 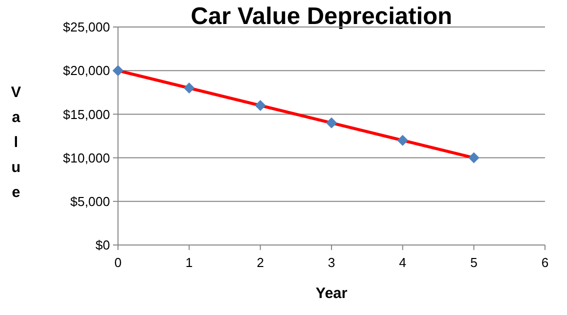 I want to click on y-tick-label: $15,000, so click(x=86, y=114).